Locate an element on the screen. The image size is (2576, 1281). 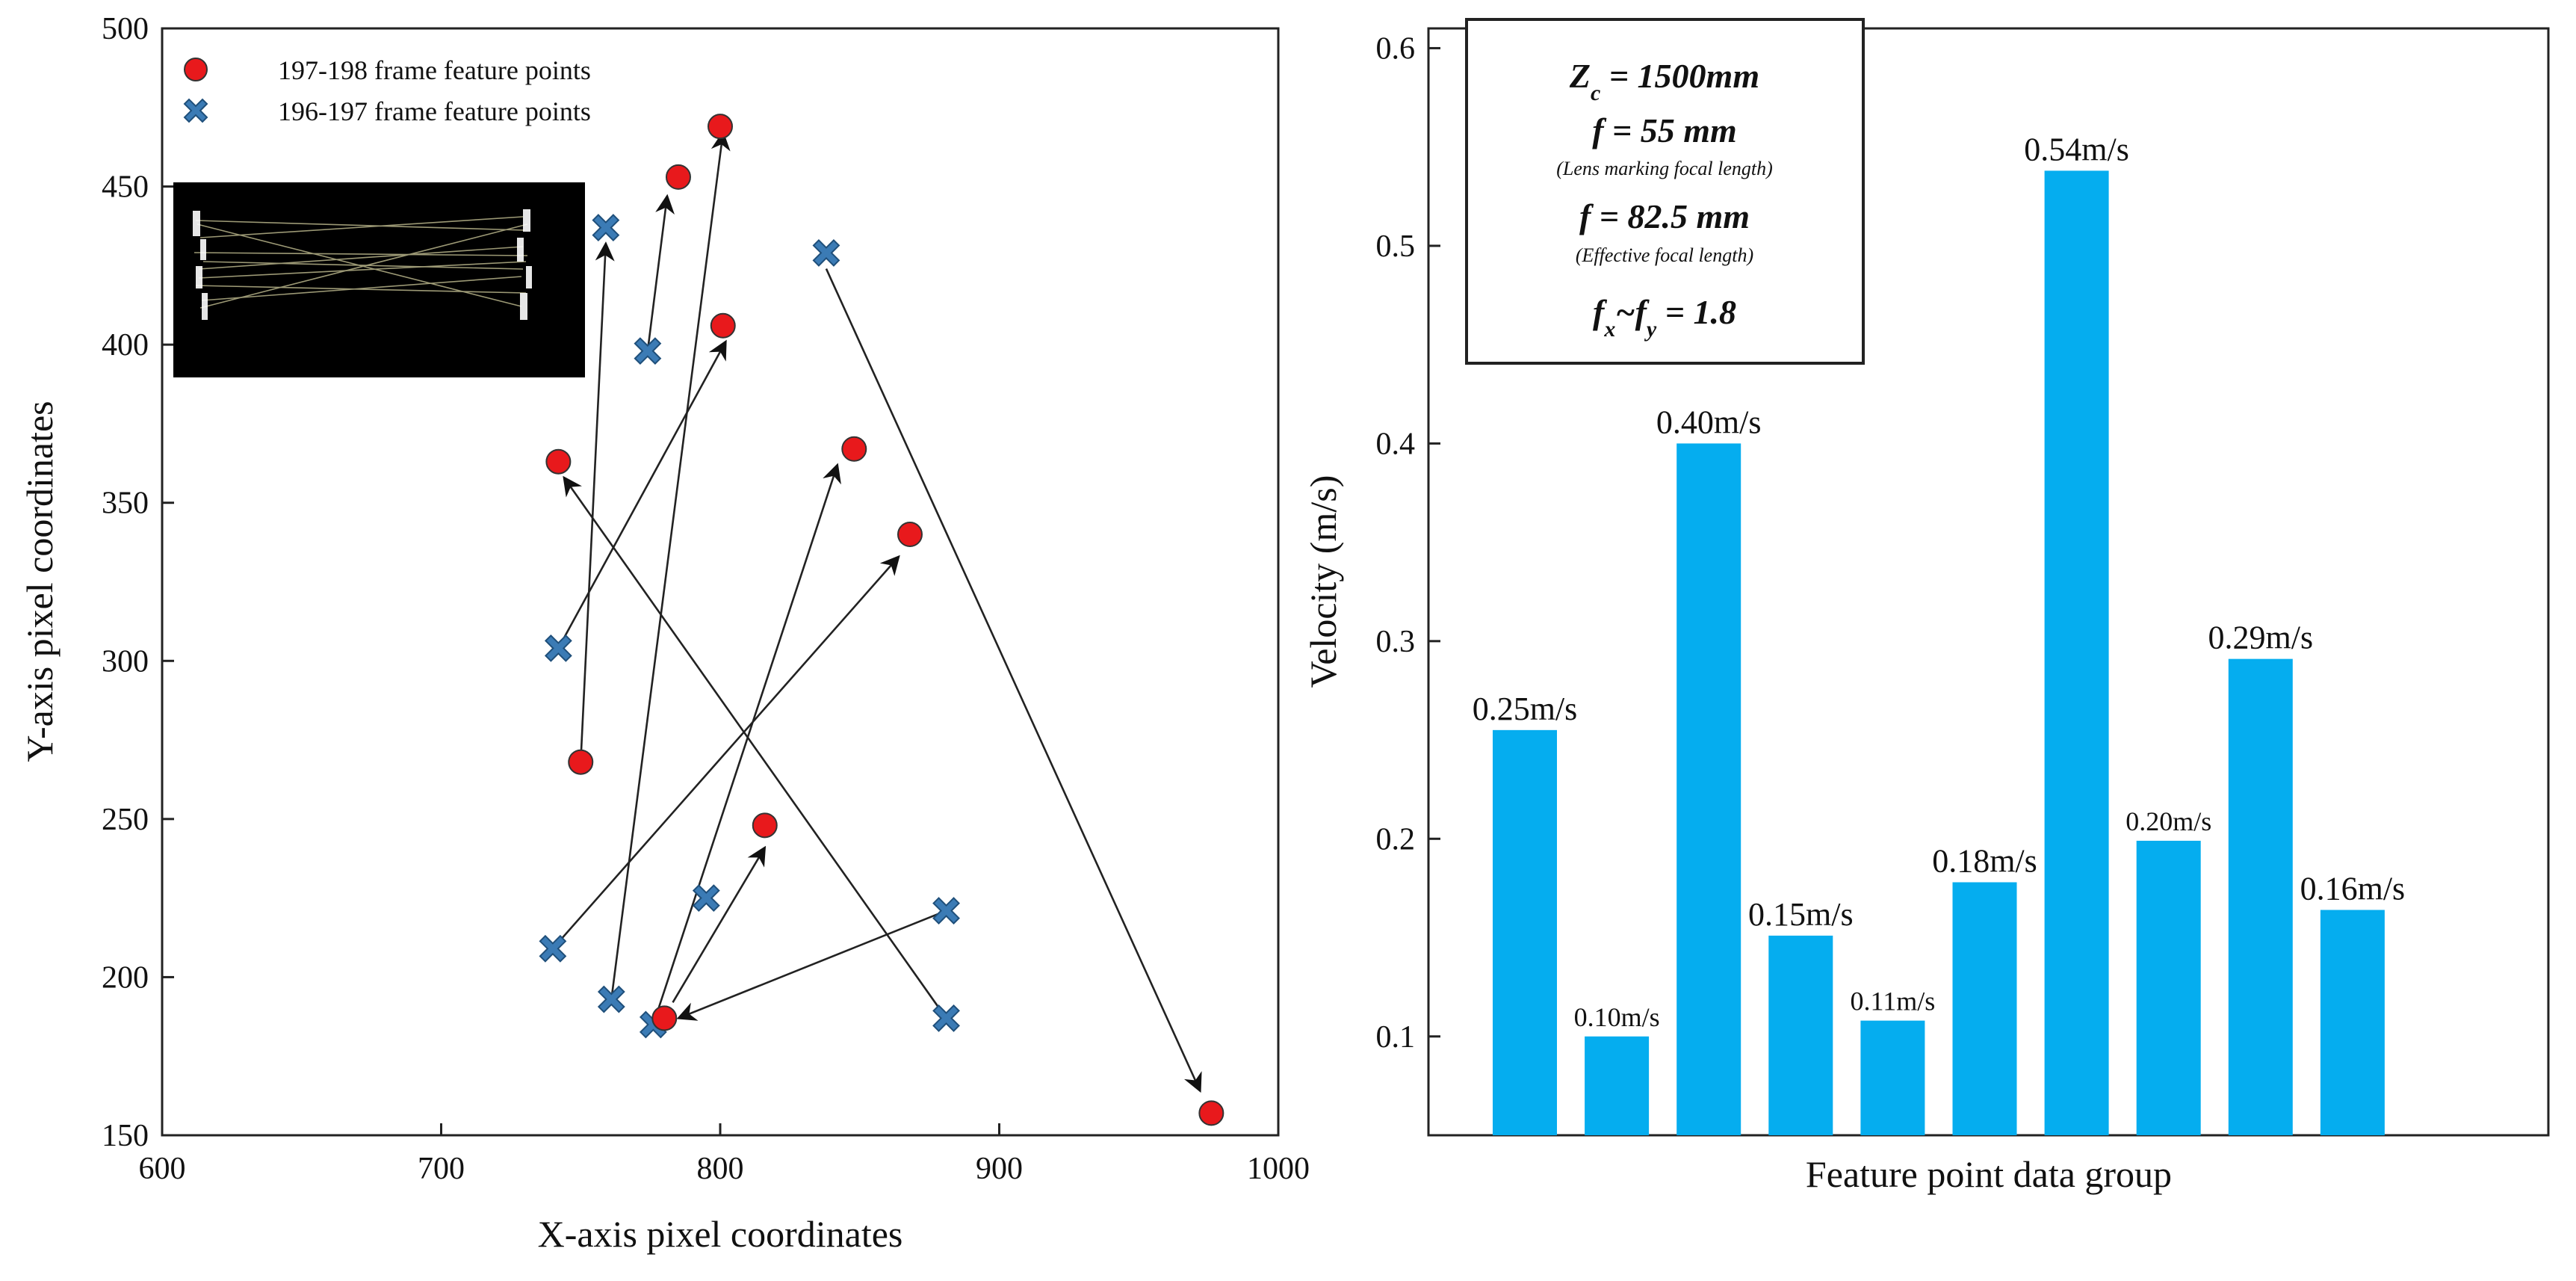
left-x-tick-label: 700 is located at coordinates (441, 1169).